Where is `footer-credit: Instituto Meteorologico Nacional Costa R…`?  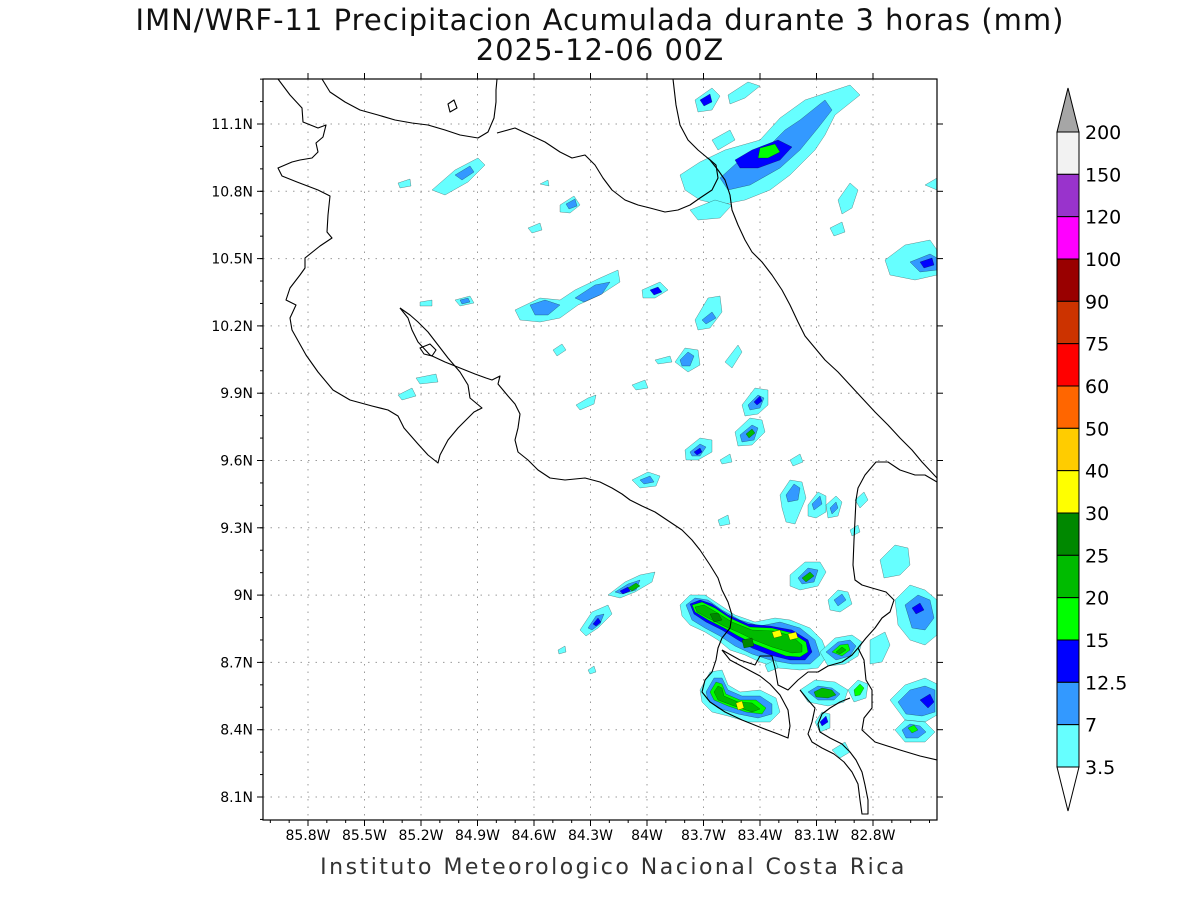
footer-credit: Instituto Meteorologico Nacional Costa R… is located at coordinates (613, 867).